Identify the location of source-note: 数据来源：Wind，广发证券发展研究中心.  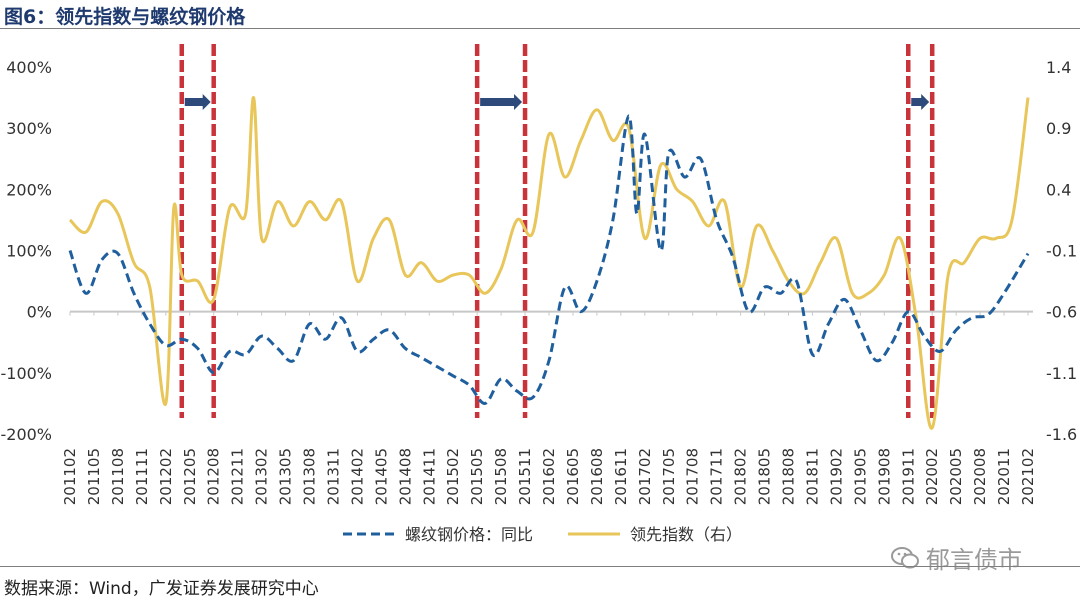
(161, 589).